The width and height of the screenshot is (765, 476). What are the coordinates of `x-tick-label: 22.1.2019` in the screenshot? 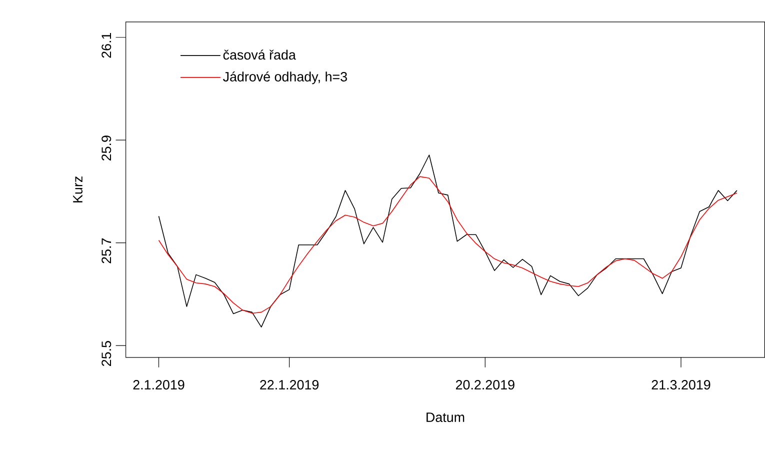 It's located at (289, 385).